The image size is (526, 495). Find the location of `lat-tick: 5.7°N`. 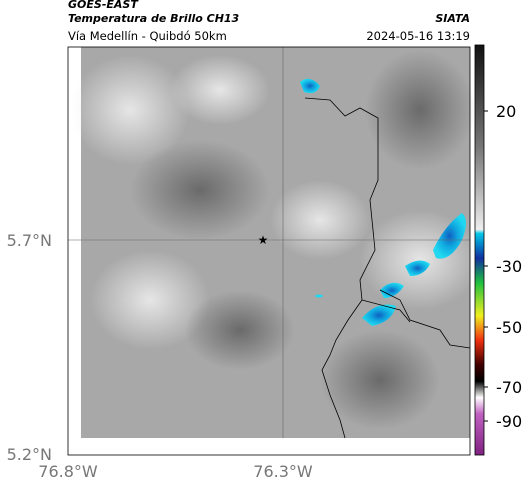

lat-tick: 5.7°N is located at coordinates (29, 240).